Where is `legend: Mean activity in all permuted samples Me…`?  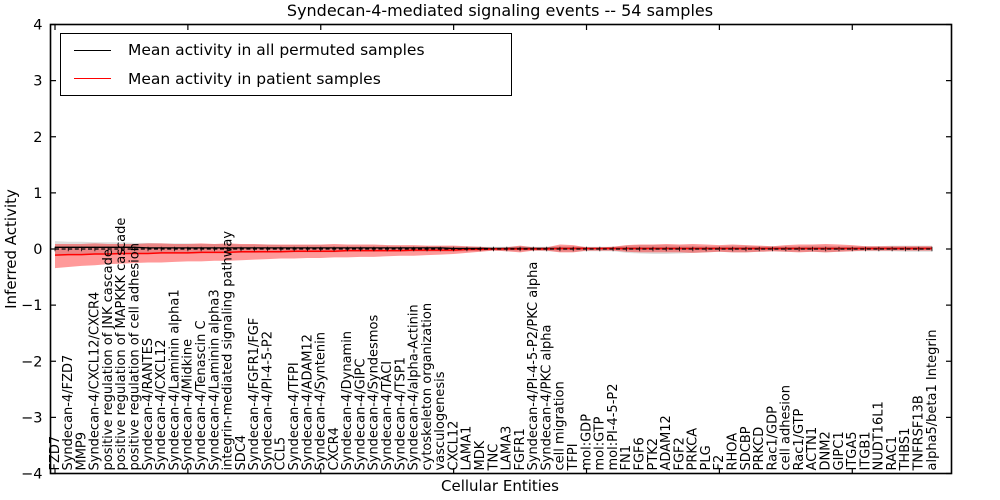 legend: Mean activity in all permuted samples Me… is located at coordinates (286, 64).